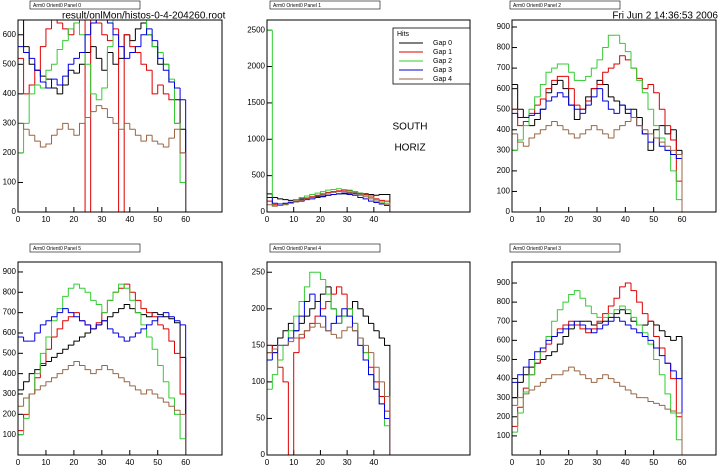 This screenshot has width=721, height=469. What do you see at coordinates (10, 312) in the screenshot?
I see `y-tick-label: 700` at bounding box center [10, 312].